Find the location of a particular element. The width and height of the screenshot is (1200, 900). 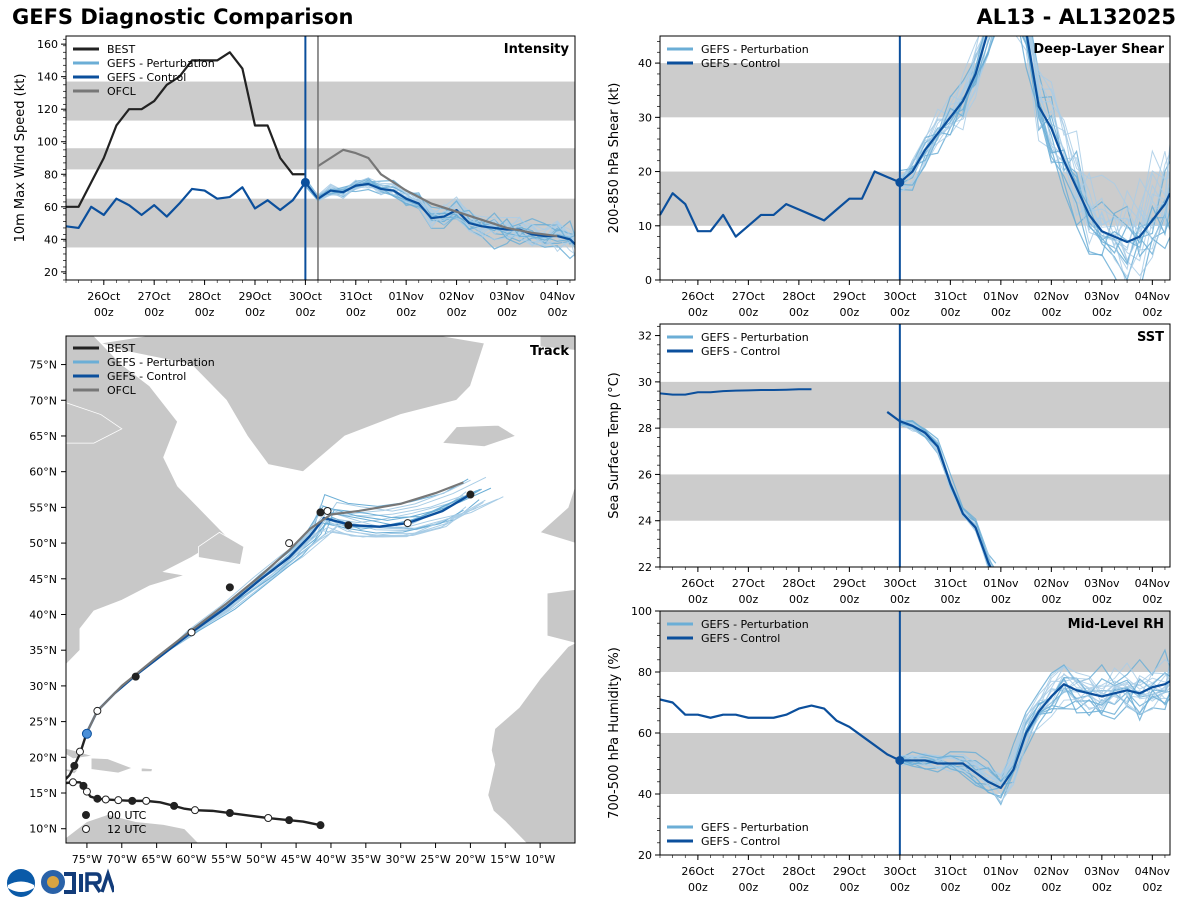

sst-xtick-day: 29Oct is located at coordinates (850, 583).